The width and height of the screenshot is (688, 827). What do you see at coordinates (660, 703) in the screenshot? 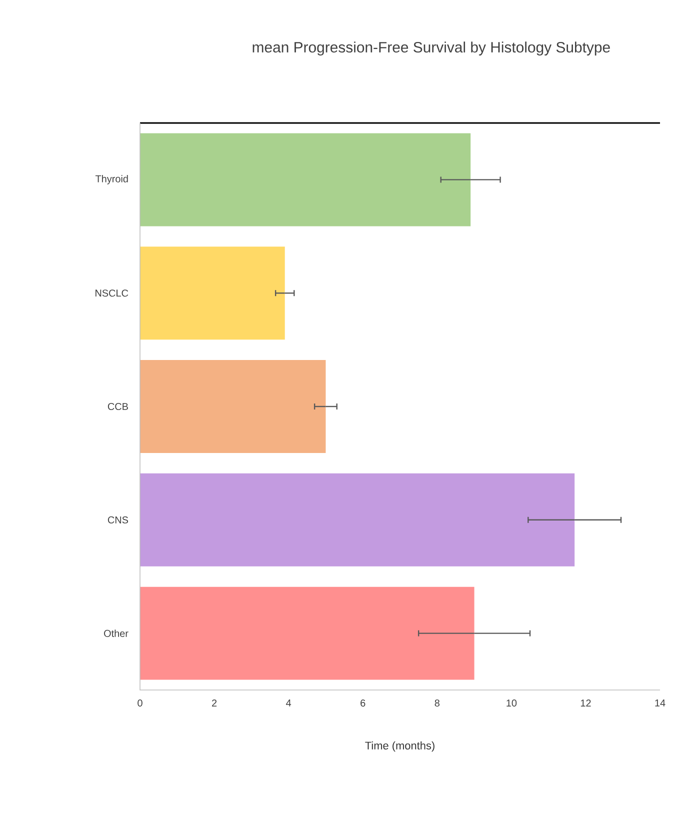
I see `x-tick-label: 14` at bounding box center [660, 703].